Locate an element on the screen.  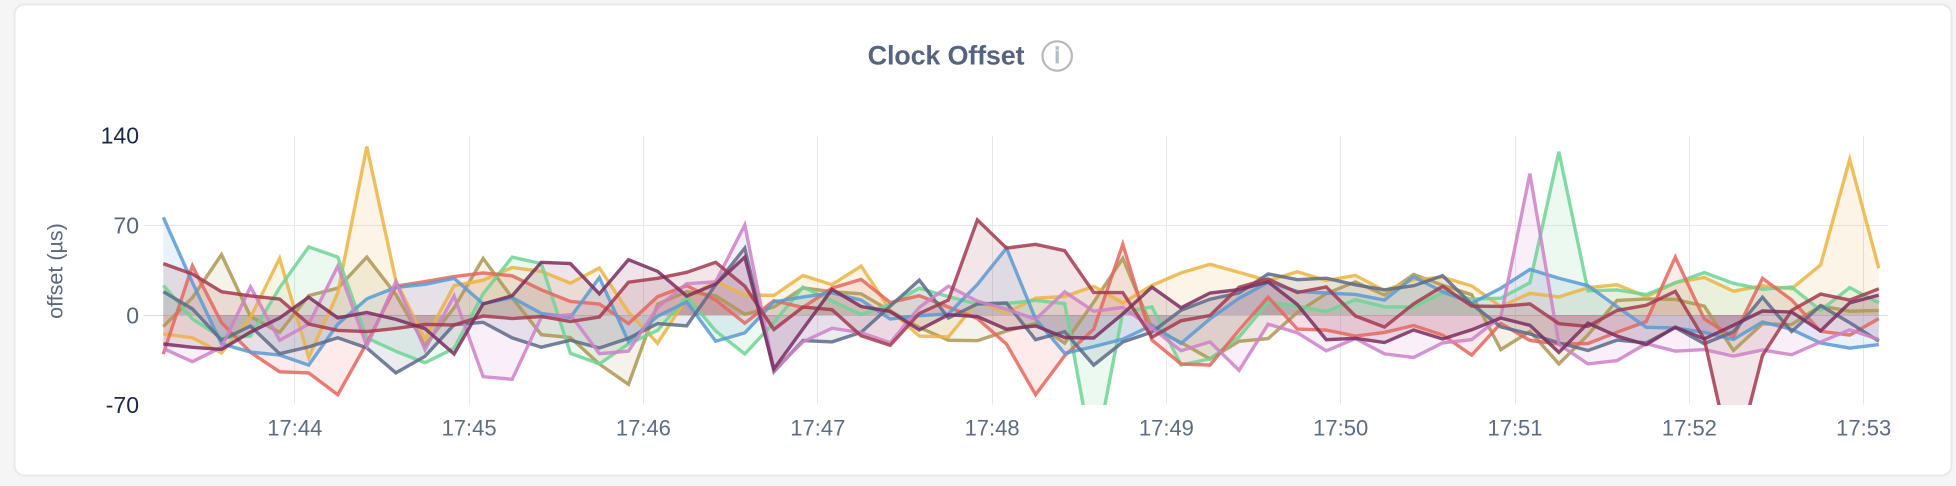
svg-text: 17:48 is located at coordinates (992, 428).